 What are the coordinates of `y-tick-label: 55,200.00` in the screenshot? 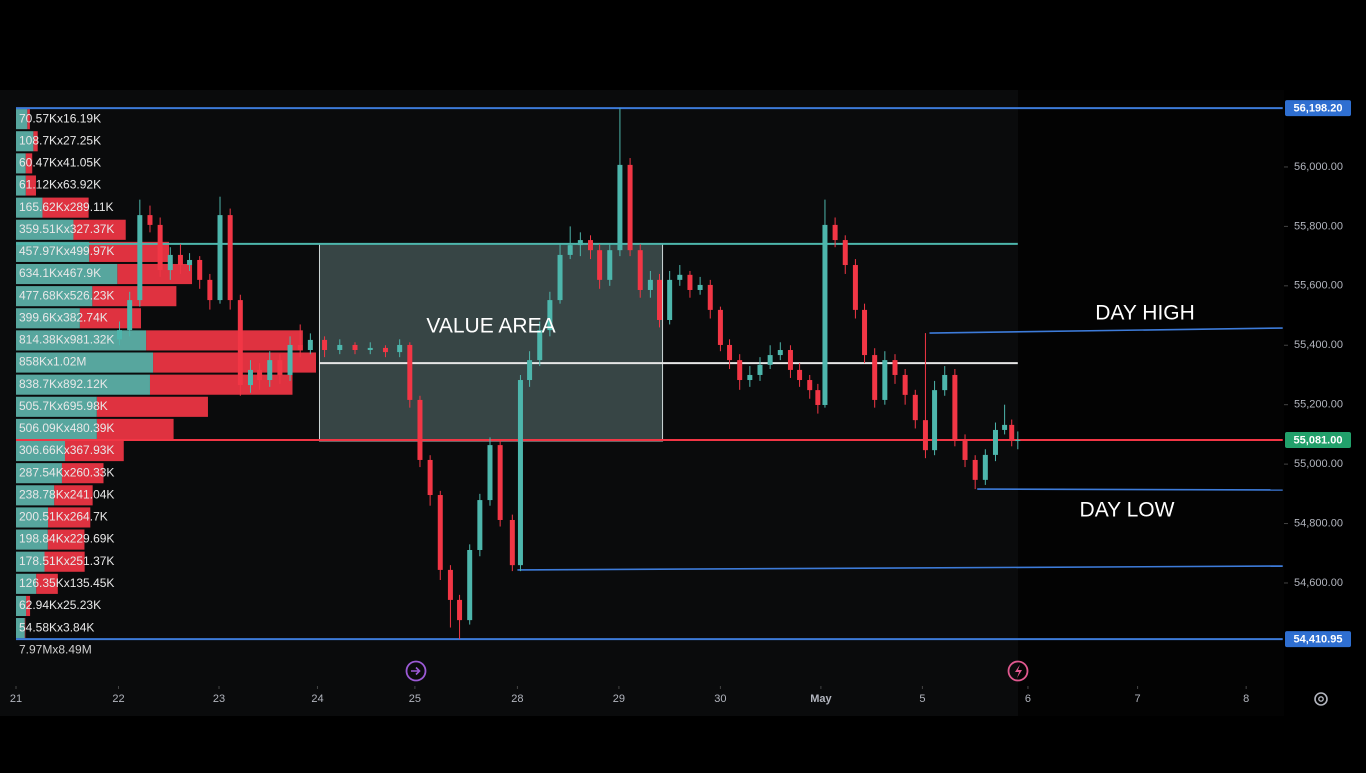 It's located at (1318, 405).